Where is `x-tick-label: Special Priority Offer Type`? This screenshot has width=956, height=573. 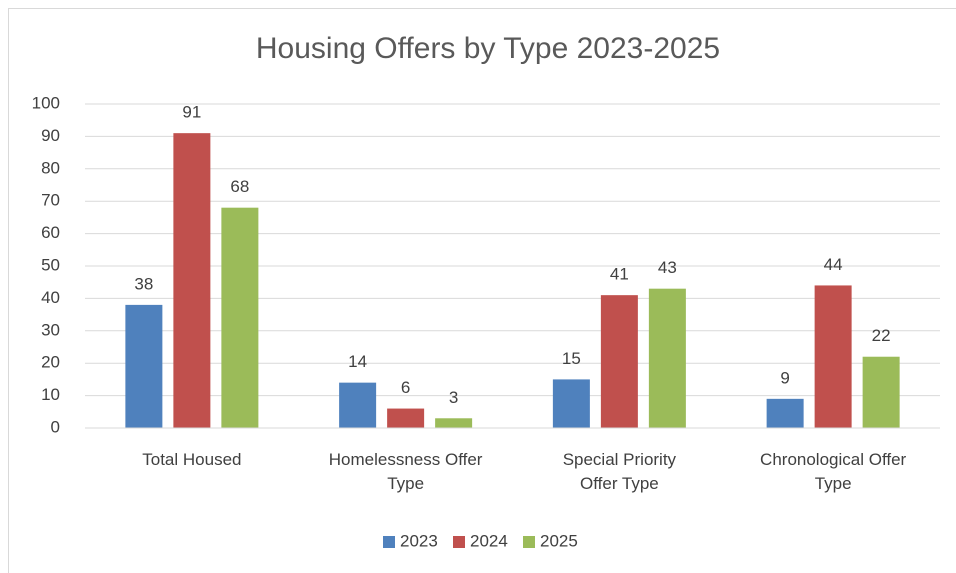 x-tick-label: Special Priority Offer Type is located at coordinates (620, 471).